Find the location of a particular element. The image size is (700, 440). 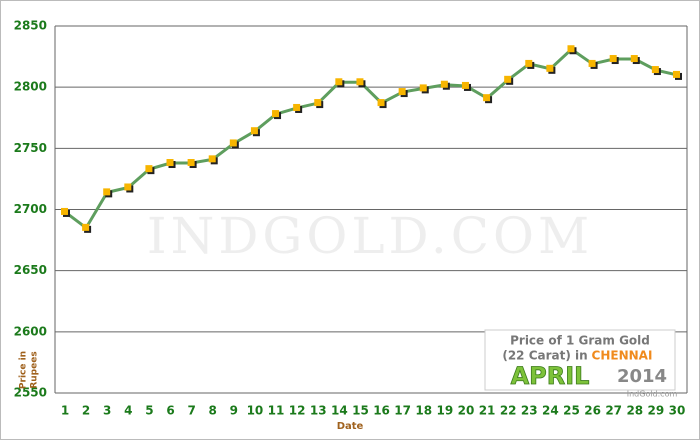

x-tick-label: 12 is located at coordinates (297, 411).